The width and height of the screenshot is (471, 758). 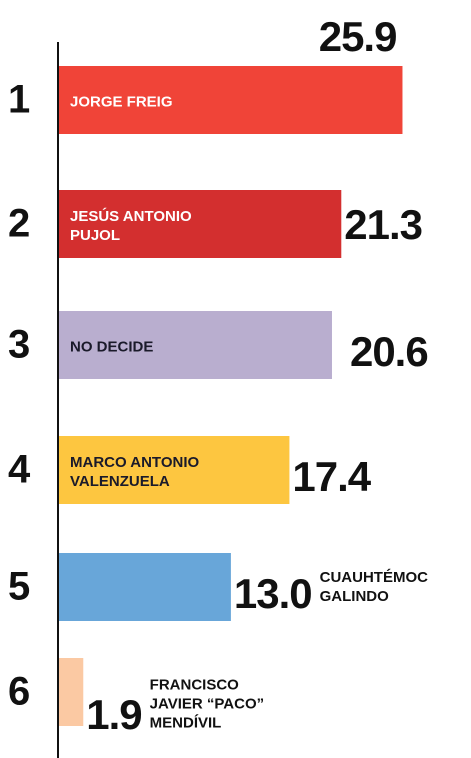 I want to click on value-label: 13.0, so click(x=273, y=593).